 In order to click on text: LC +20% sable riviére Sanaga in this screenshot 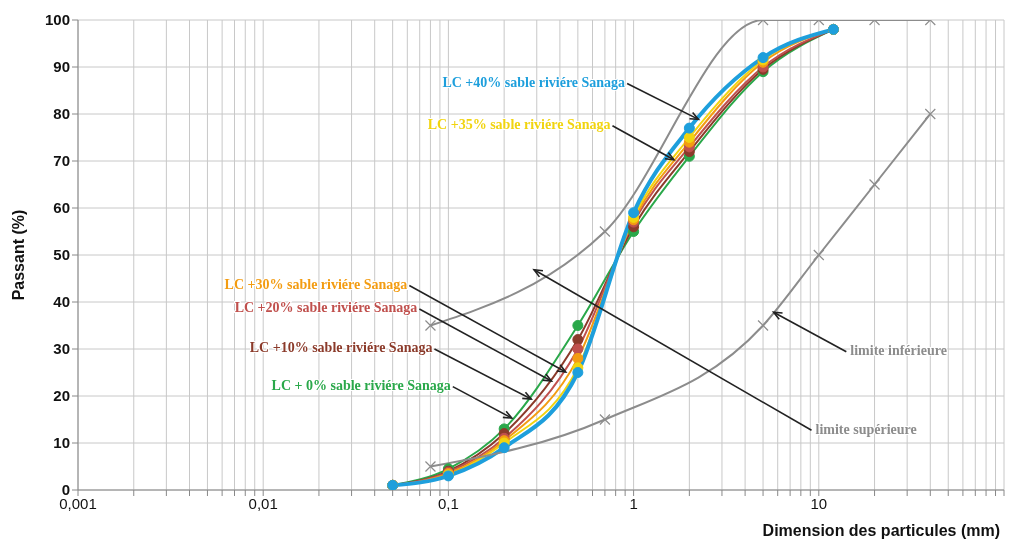, I will do `click(326, 308)`.